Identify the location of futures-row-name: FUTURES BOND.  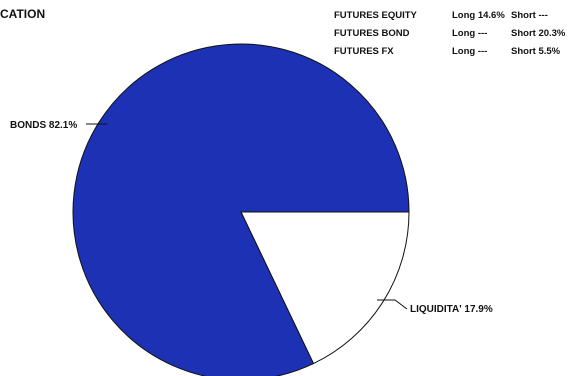
(372, 33).